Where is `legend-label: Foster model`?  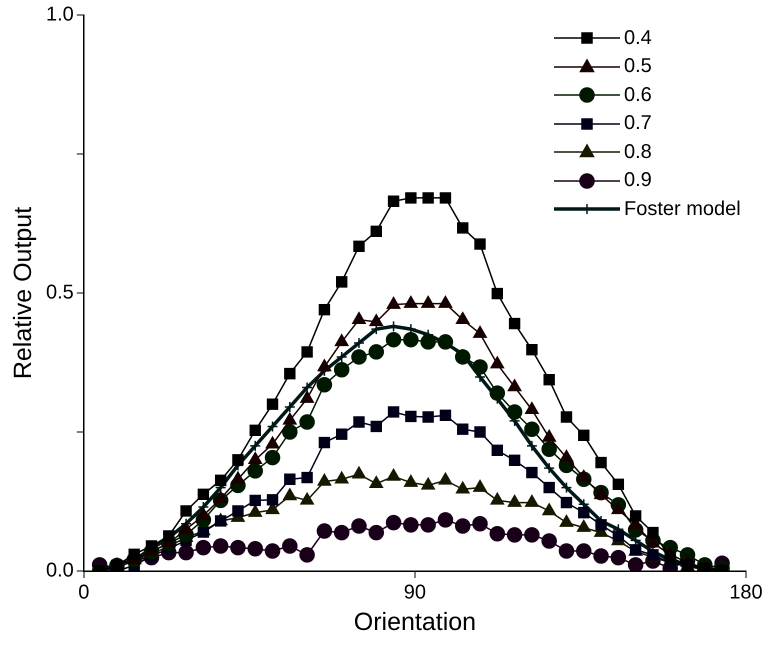 legend-label: Foster model is located at coordinates (682, 209).